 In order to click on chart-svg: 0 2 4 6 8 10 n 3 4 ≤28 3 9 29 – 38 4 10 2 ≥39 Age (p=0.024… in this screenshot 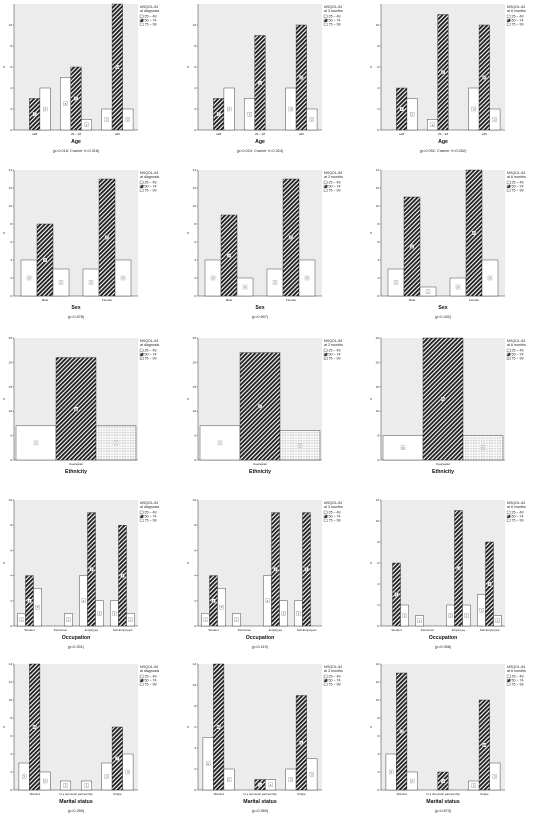, I will do `click(265, 78)`.